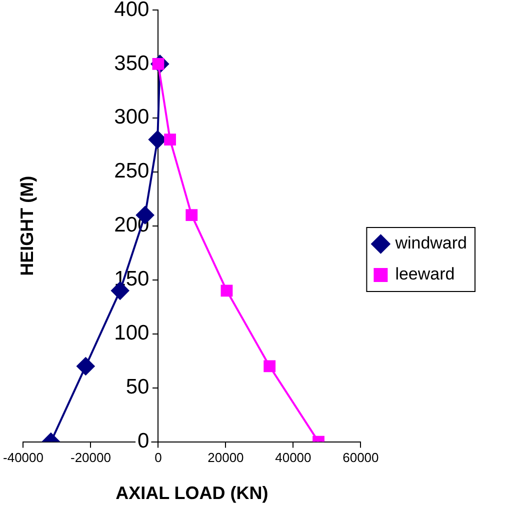  Describe the element at coordinates (226, 458) in the screenshot. I see `x-tick-label: 20000` at that location.